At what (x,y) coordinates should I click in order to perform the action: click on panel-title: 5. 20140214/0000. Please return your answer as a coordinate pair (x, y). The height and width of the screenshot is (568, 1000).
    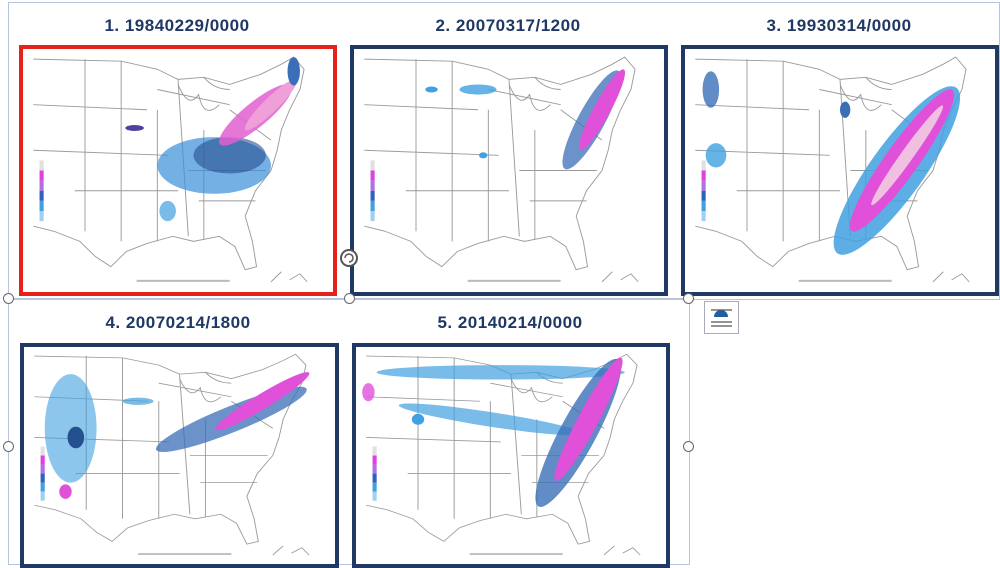
    Looking at the image, I should click on (510, 322).